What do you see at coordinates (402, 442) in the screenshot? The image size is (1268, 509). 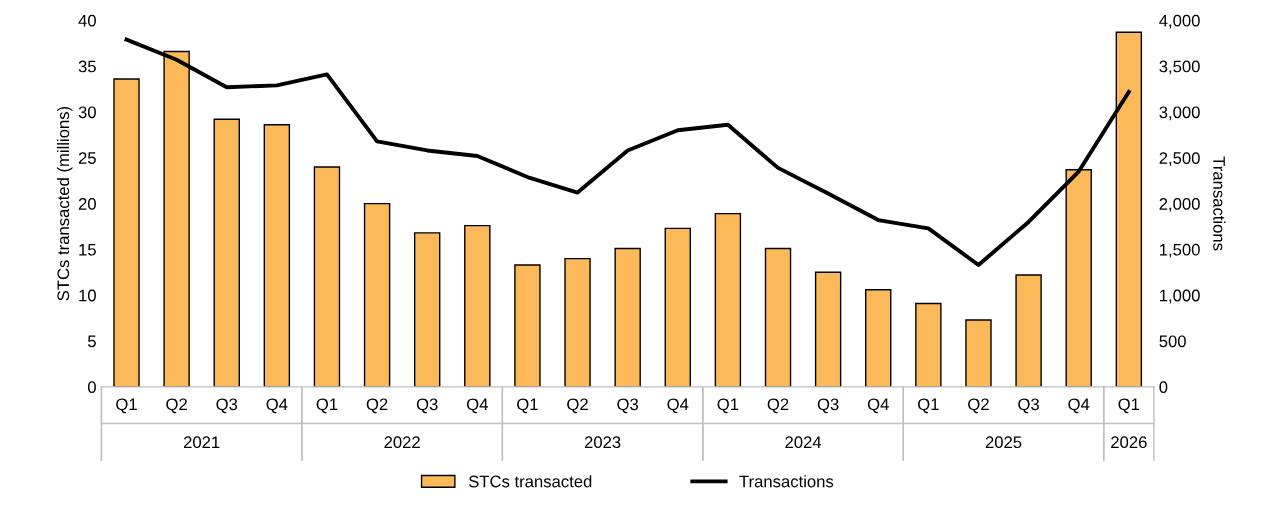 I see `text: 2022` at bounding box center [402, 442].